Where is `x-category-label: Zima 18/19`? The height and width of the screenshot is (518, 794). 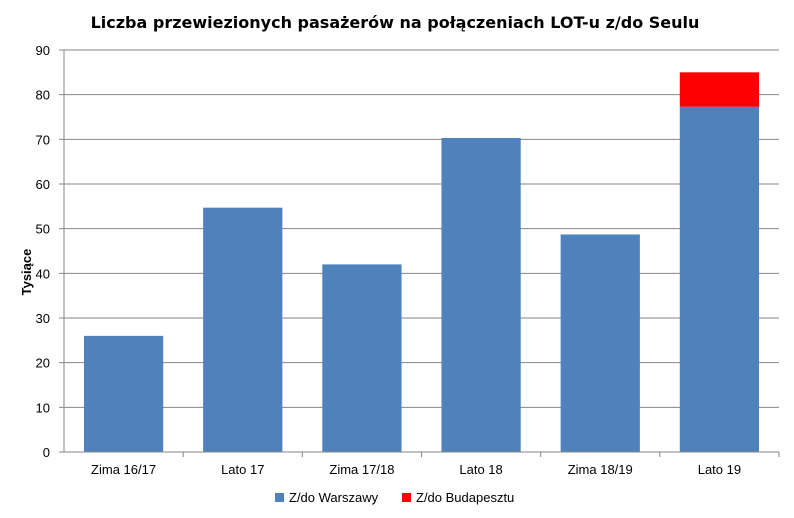 x-category-label: Zima 18/19 is located at coordinates (600, 469).